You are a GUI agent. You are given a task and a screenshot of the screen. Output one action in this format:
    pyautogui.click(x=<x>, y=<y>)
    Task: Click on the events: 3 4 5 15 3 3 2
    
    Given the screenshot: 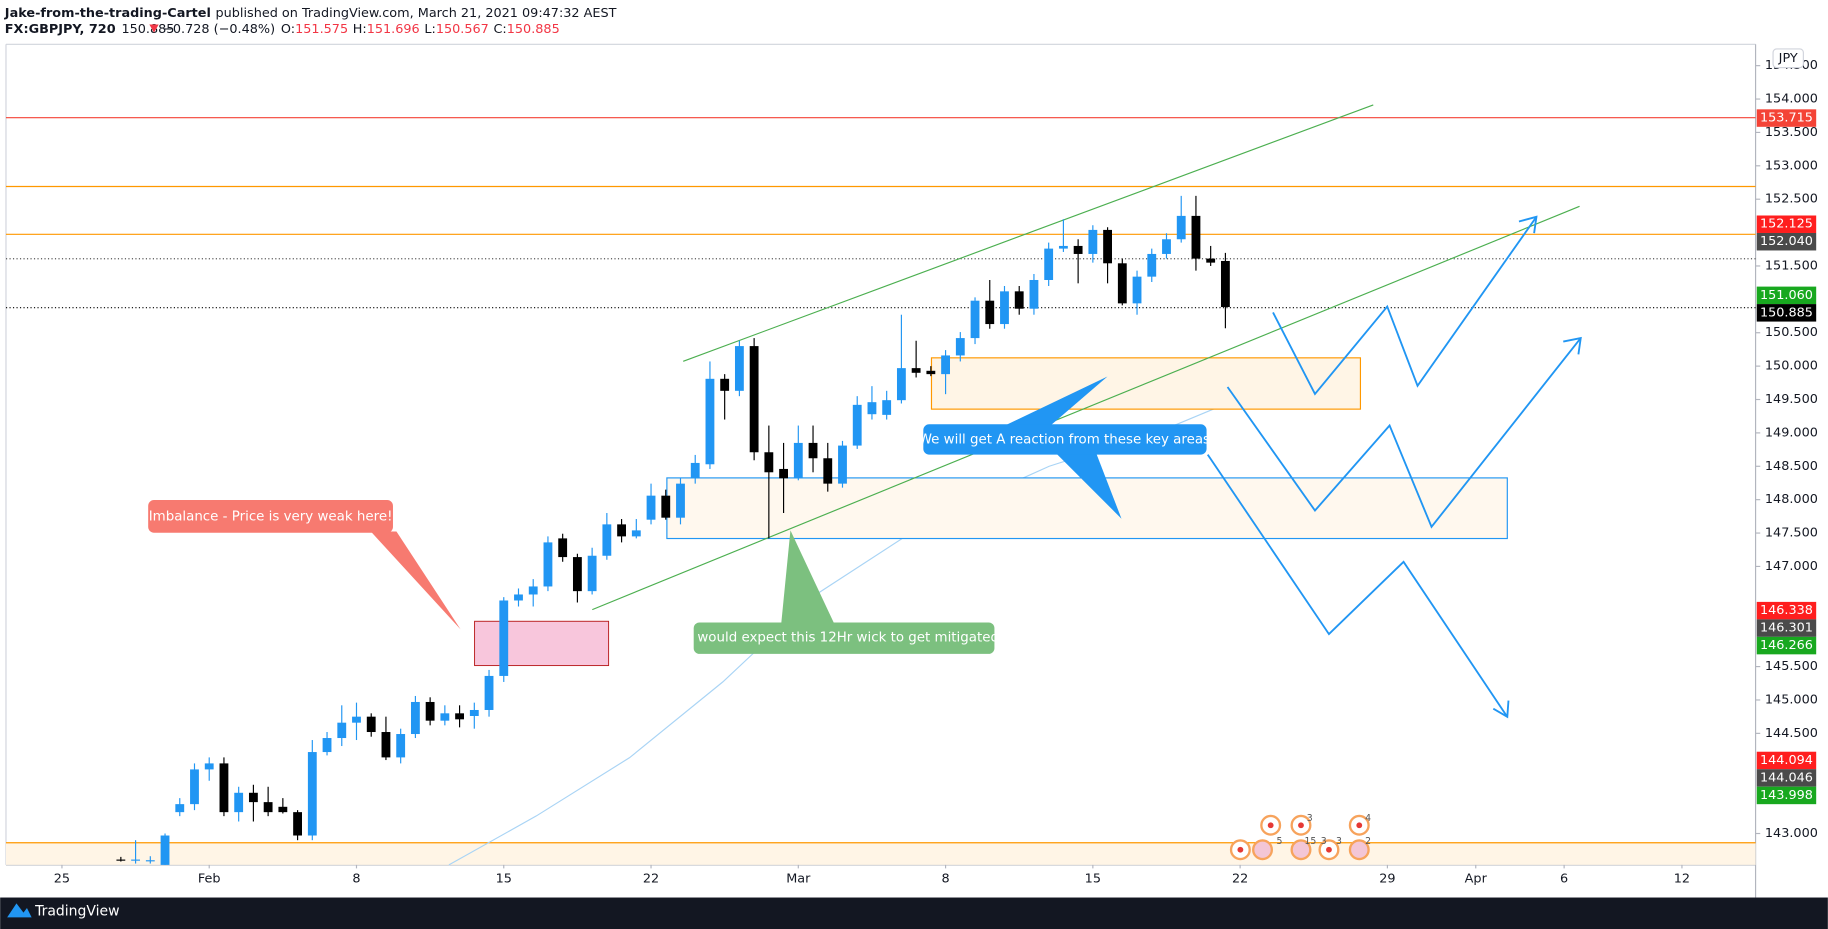 What is the action you would take?
    pyautogui.click(x=1300, y=837)
    